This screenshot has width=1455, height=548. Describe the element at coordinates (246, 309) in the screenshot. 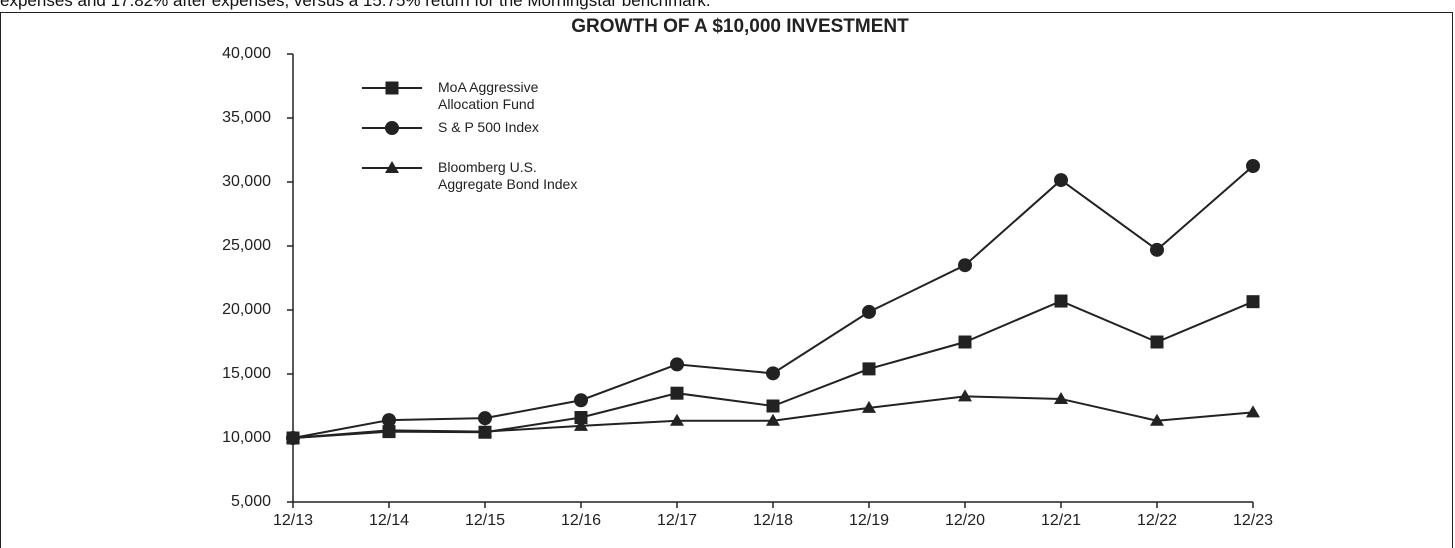

I see `y-tick-label: 20,000` at that location.